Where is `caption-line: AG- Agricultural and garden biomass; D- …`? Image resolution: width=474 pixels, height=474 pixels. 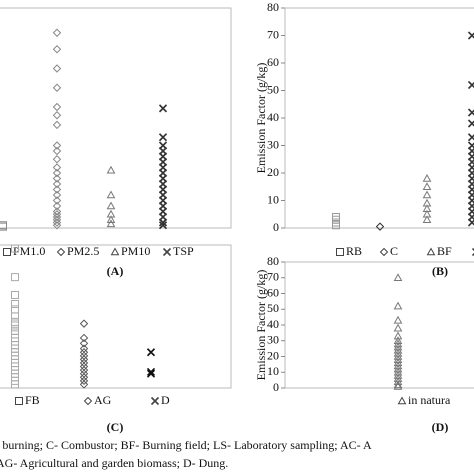 caption-line: AG- Agricultural and garden biomass; D- … is located at coordinates (114, 463).